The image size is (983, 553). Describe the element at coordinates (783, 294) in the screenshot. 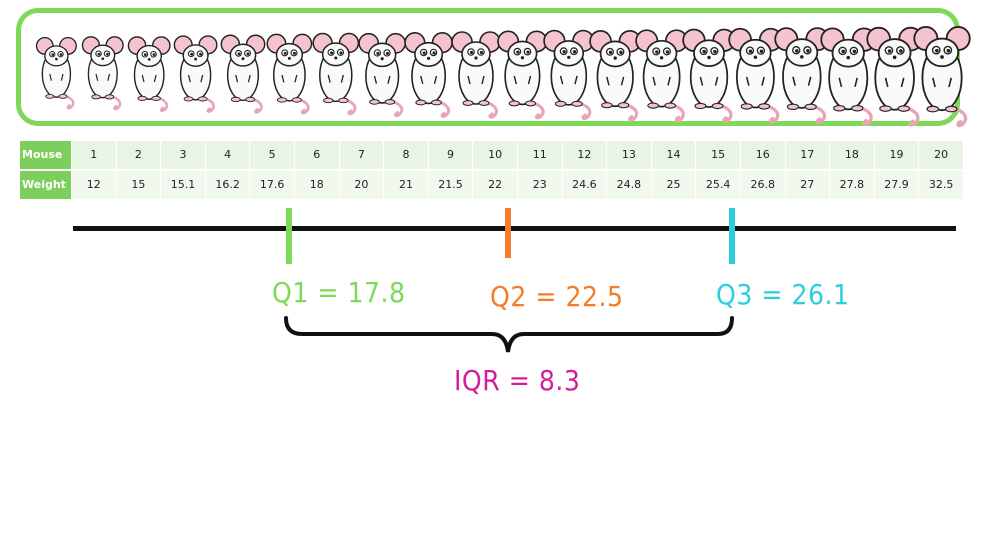

I see `q3-label: Q3 = 26.1` at that location.